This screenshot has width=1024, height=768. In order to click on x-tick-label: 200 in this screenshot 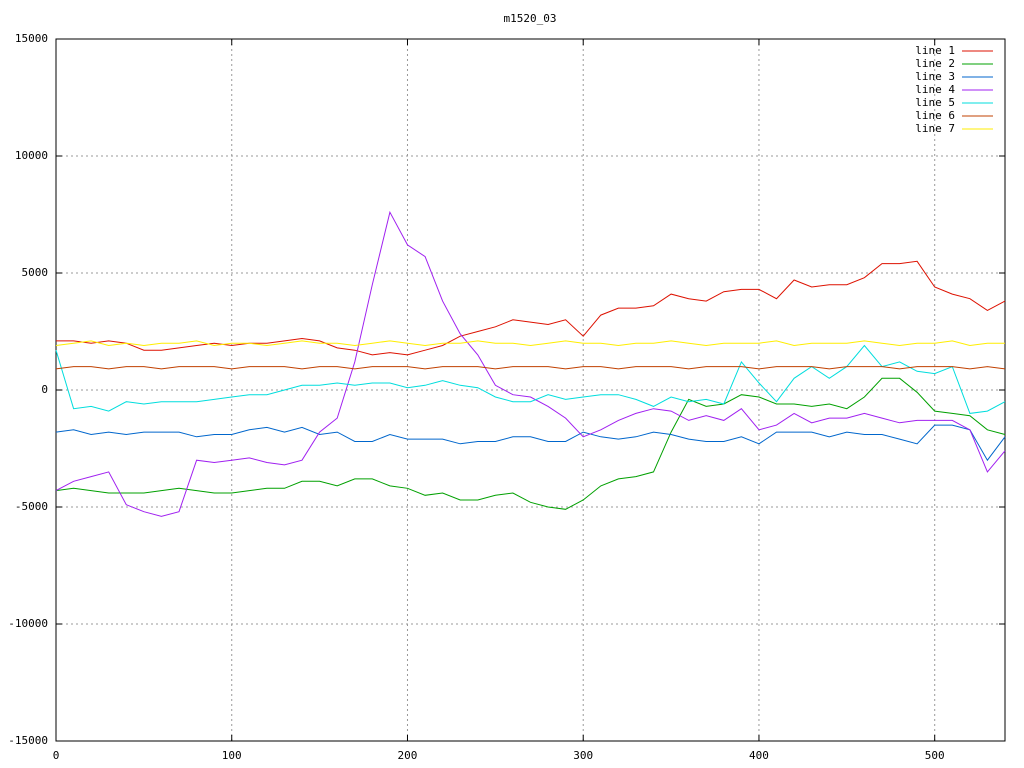, I will do `click(408, 755)`.